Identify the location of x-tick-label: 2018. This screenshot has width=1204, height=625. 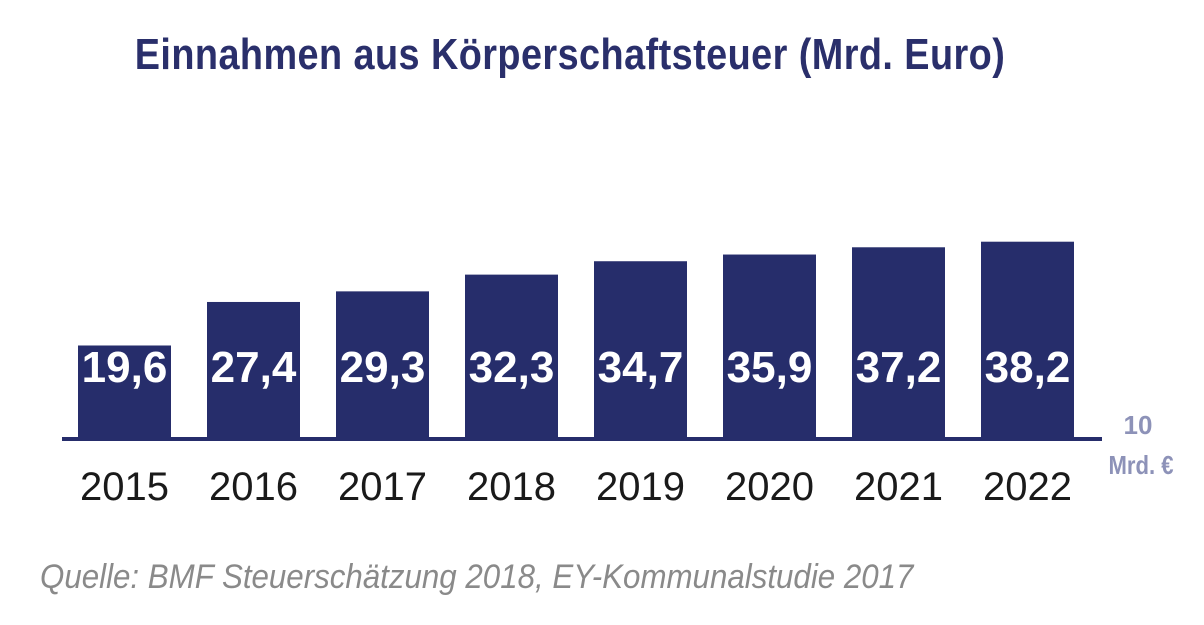
(511, 487).